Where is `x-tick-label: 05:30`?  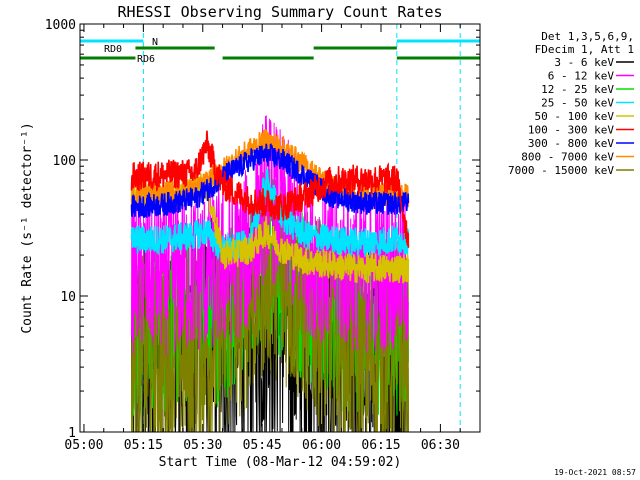
x-tick-label: 05:30 is located at coordinates (202, 445).